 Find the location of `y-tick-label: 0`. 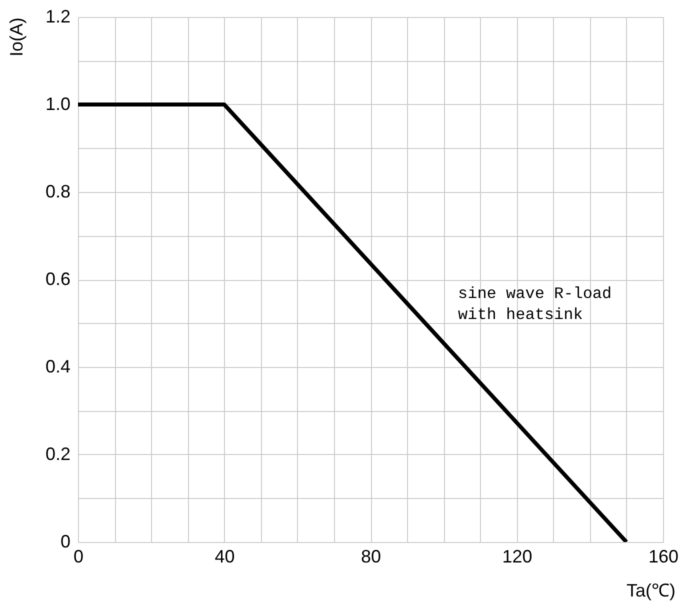

y-tick-label: 0 is located at coordinates (65, 542).